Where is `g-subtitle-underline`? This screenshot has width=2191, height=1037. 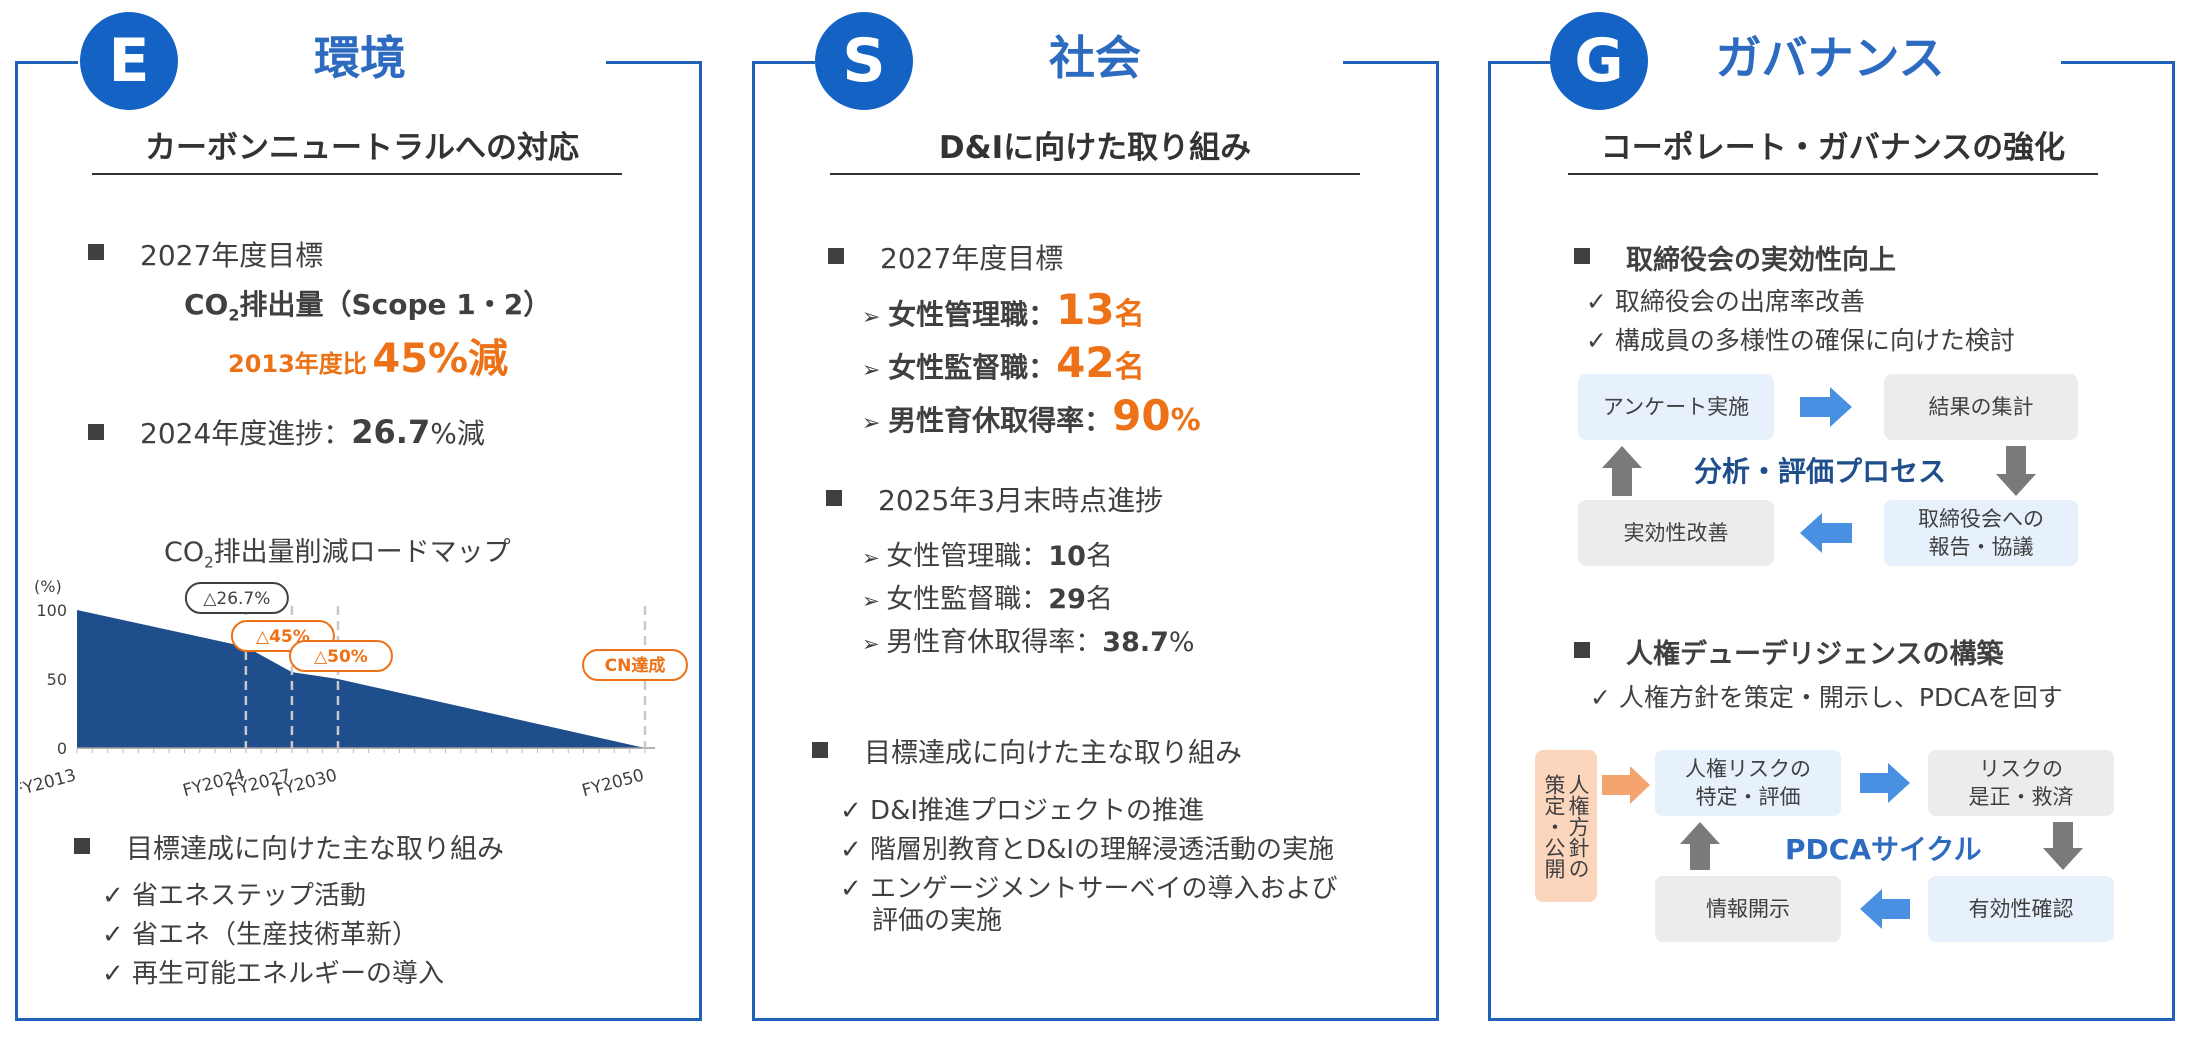 g-subtitle-underline is located at coordinates (1833, 174).